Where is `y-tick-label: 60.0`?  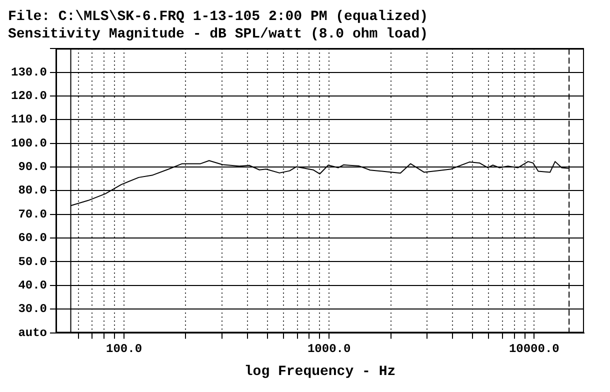 y-tick-label: 60.0 is located at coordinates (33, 238).